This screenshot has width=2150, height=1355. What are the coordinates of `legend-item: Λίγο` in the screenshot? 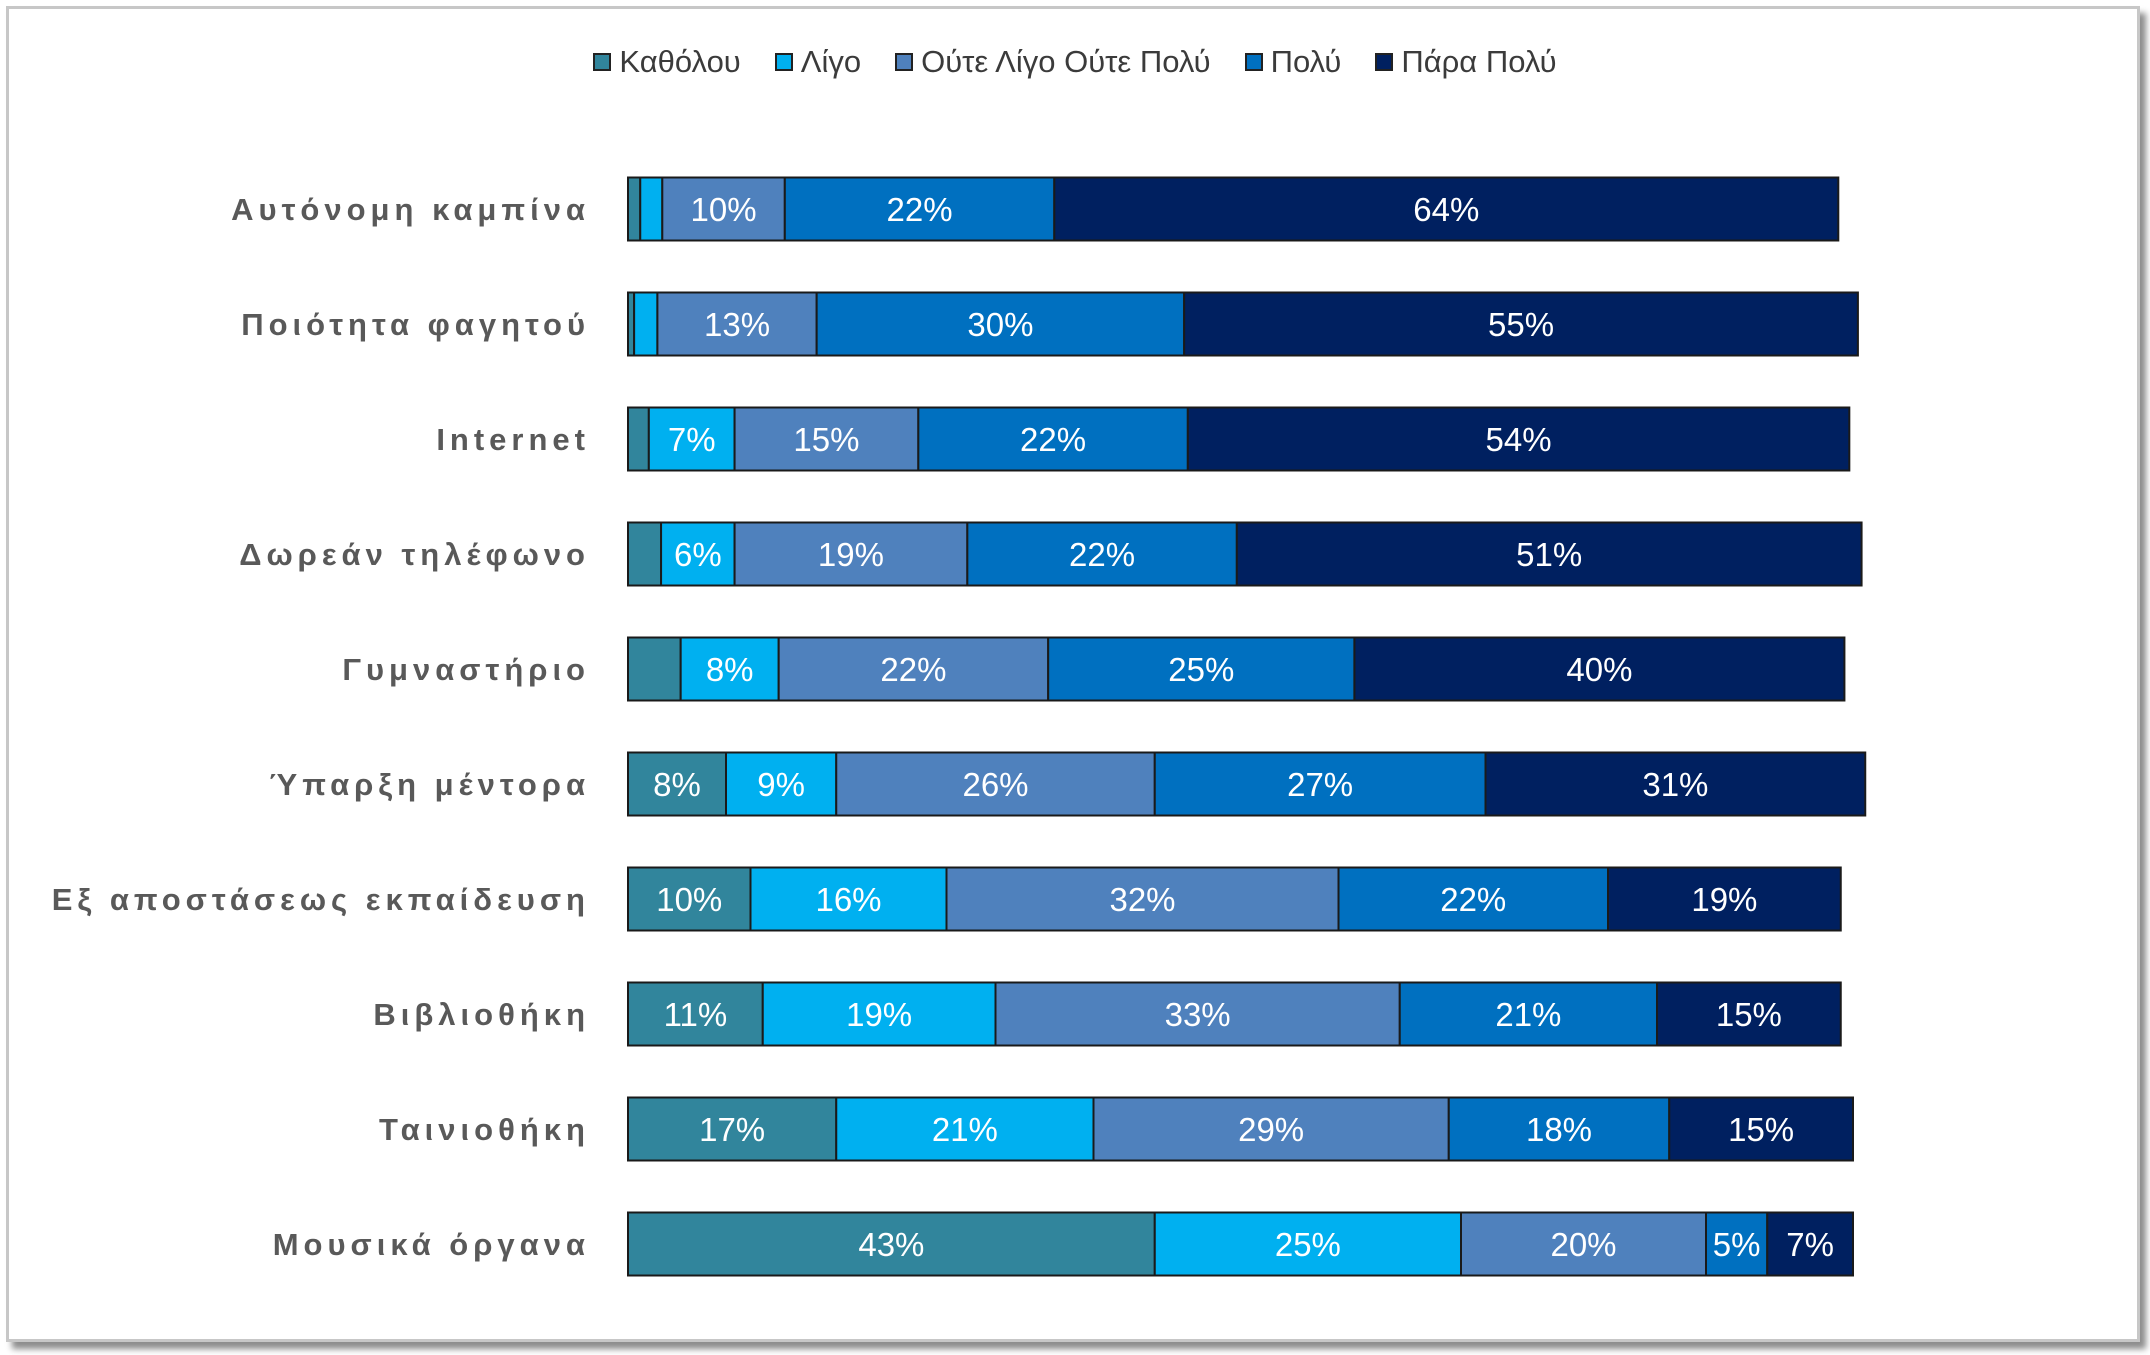 It's located at (818, 62).